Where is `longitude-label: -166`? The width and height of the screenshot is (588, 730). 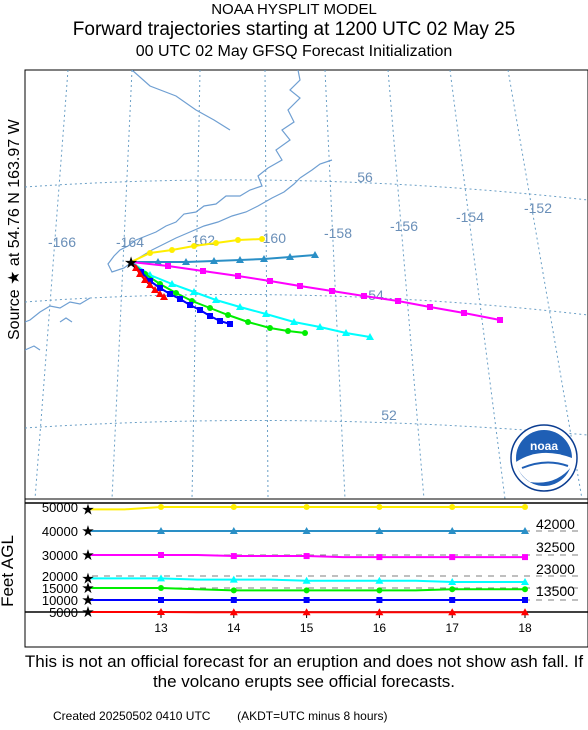
longitude-label: -166 is located at coordinates (62, 242).